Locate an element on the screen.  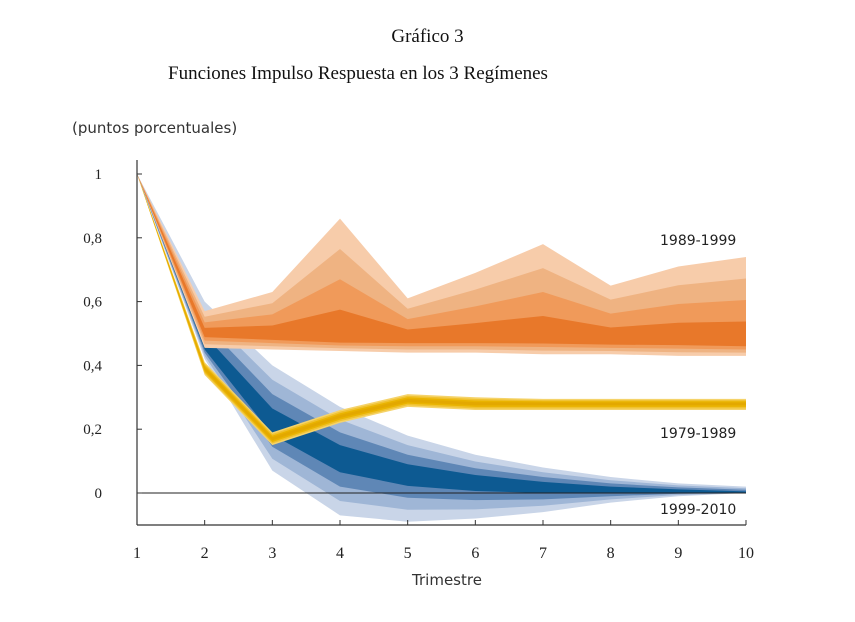
x-tick-label: 9 is located at coordinates (678, 553).